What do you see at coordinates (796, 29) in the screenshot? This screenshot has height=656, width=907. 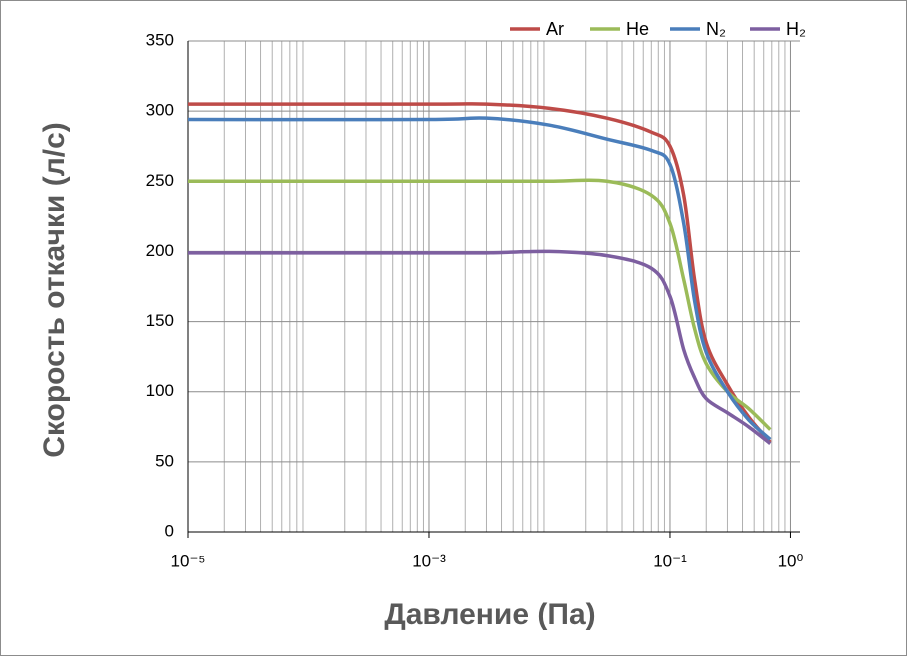 I see `legend-label: H₂` at bounding box center [796, 29].